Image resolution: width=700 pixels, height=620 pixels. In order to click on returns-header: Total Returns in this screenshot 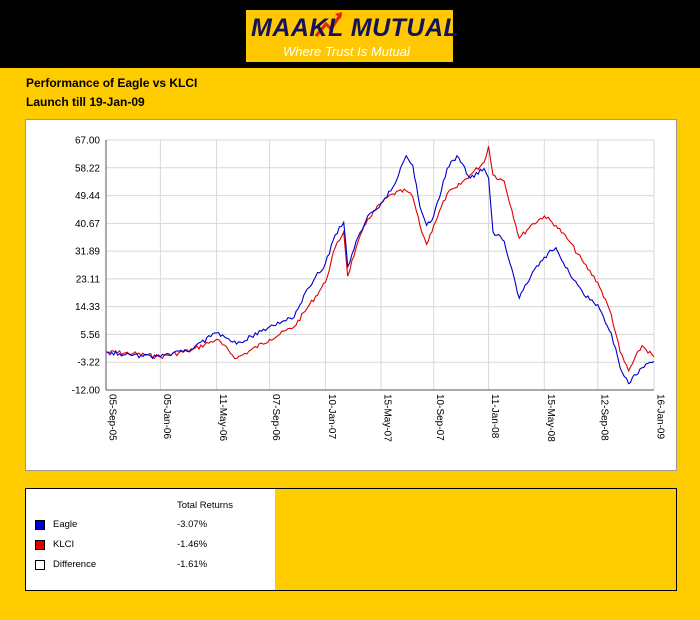, I will do `click(205, 505)`.